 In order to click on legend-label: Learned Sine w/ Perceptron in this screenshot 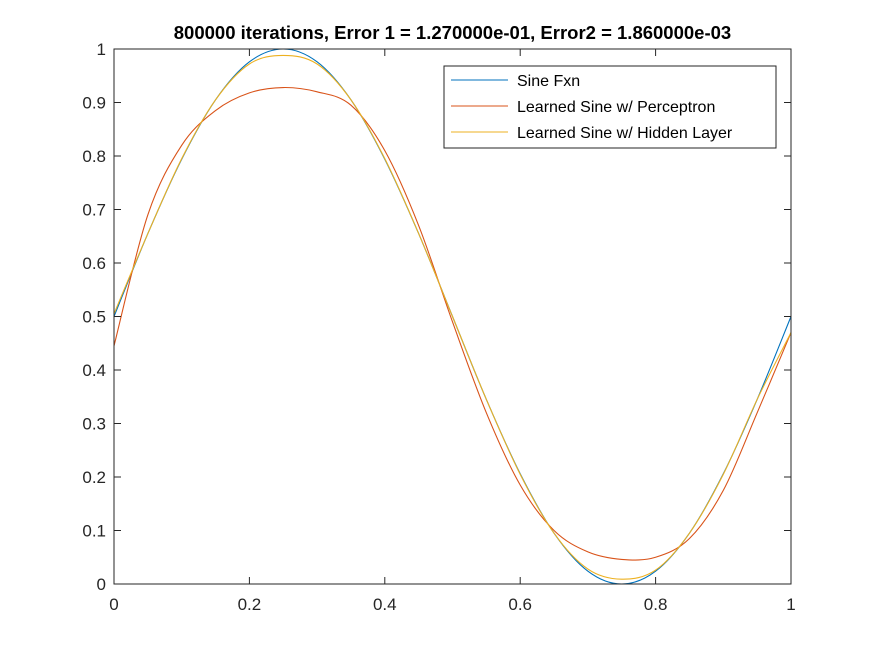, I will do `click(616, 107)`.